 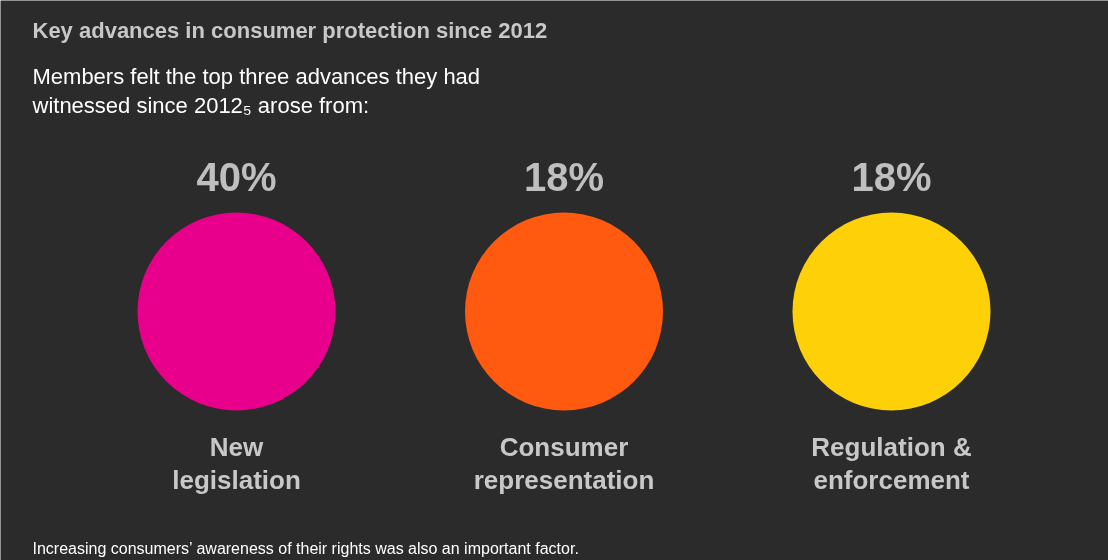 What do you see at coordinates (305, 548) in the screenshot?
I see `text: Increasing consumers’ awareness of their rights was also an important factor.` at bounding box center [305, 548].